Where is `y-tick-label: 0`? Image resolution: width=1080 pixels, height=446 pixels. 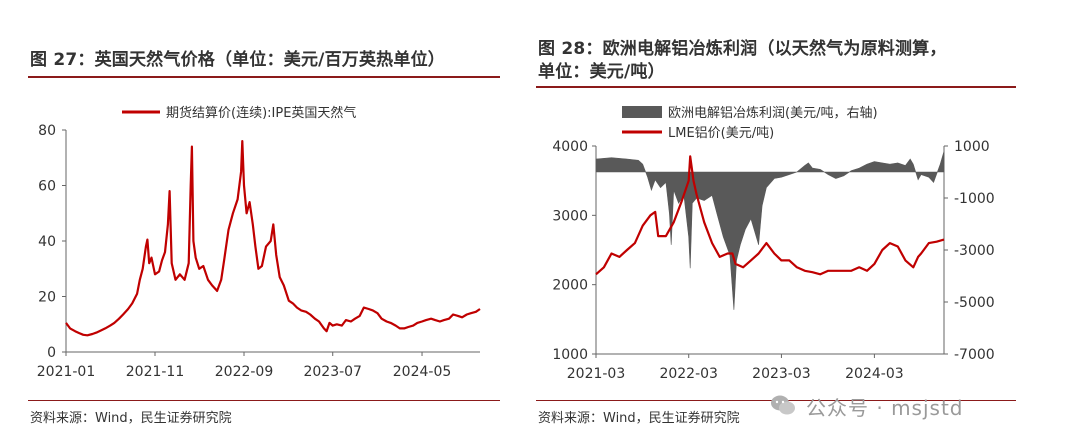 y-tick-label: 0 is located at coordinates (51, 353).